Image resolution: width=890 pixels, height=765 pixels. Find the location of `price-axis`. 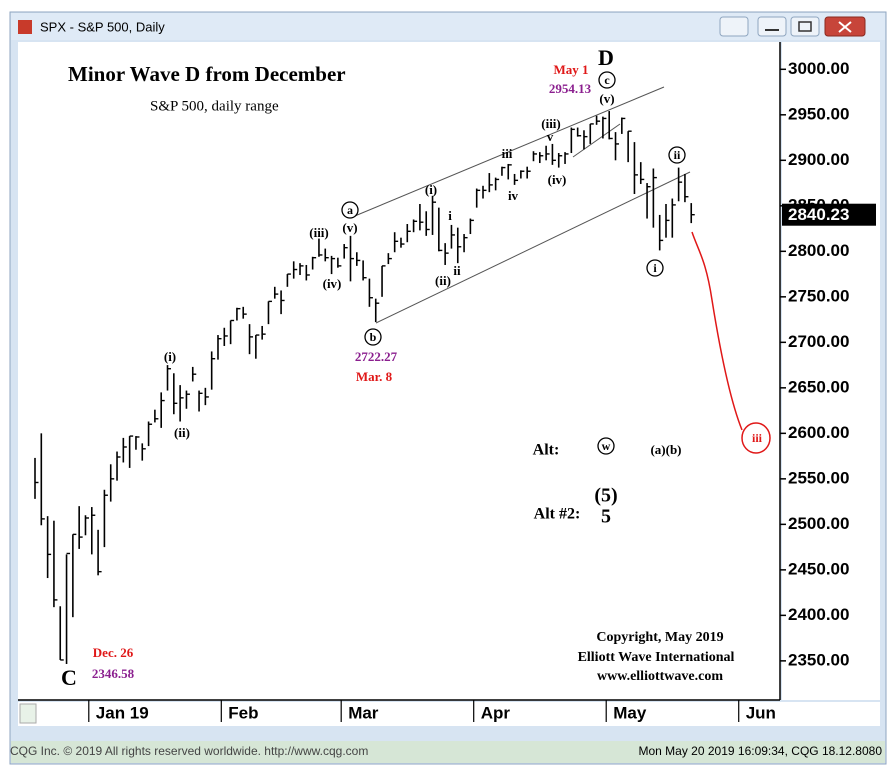

price-axis is located at coordinates (831, 371).